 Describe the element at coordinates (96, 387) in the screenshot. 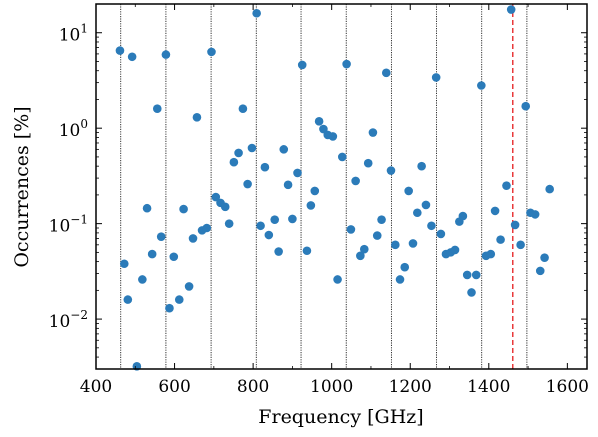

I see `x-tick-label: 400` at that location.